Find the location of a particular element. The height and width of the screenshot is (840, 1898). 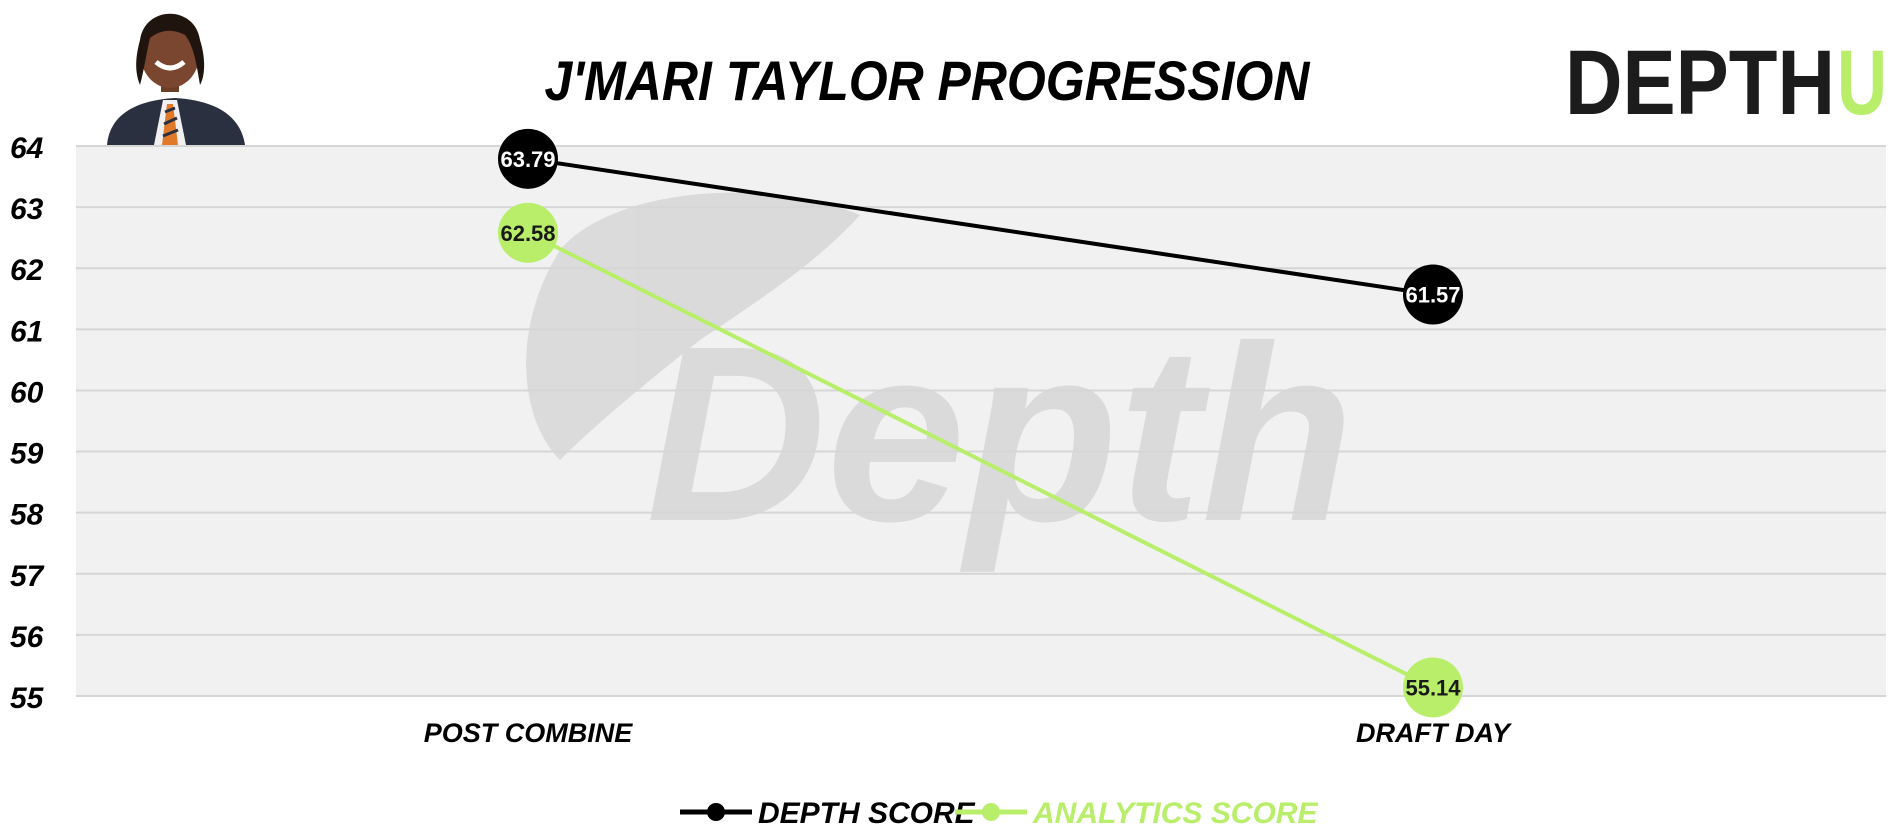

player-headshot is located at coordinates (176, 79).